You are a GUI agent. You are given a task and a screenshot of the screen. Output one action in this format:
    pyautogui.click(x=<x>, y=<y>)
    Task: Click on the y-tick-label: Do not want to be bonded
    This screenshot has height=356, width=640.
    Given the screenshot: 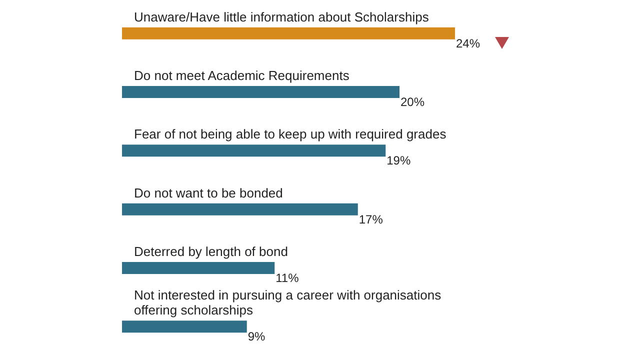 What is the action you would take?
    pyautogui.click(x=208, y=192)
    